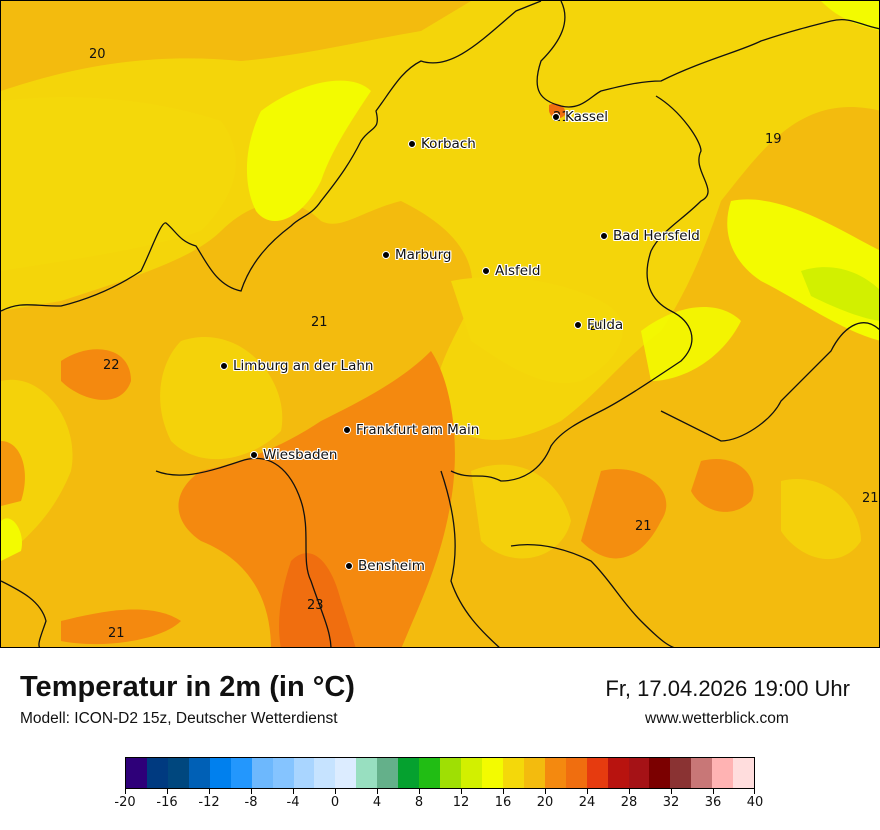 The width and height of the screenshot is (880, 830). Describe the element at coordinates (303, 366) in the screenshot. I see `city-label: Limburg an der Lahn` at that location.